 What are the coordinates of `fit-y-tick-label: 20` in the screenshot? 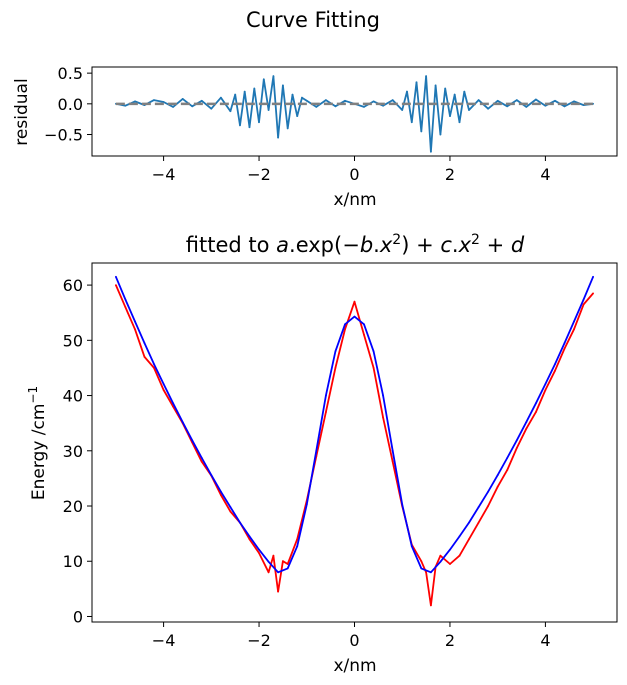 It's located at (73, 506).